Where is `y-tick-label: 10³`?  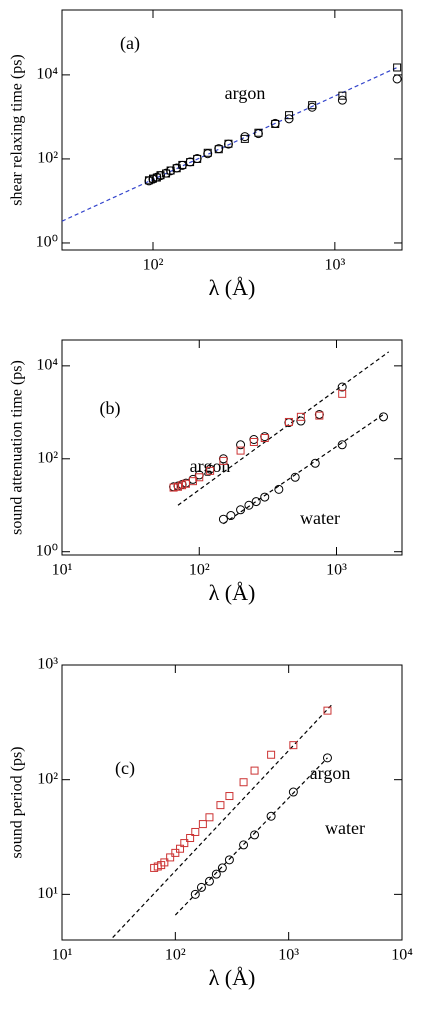
y-tick-label: 10³ is located at coordinates (47, 664).